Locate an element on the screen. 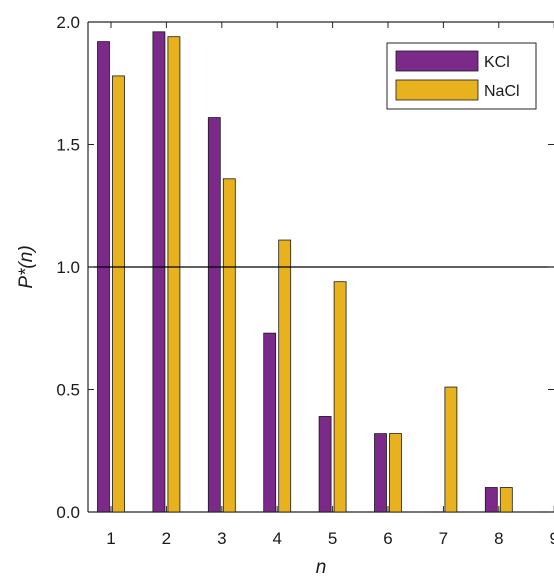 The height and width of the screenshot is (577, 554). x-tick-label: 8 is located at coordinates (498, 538).